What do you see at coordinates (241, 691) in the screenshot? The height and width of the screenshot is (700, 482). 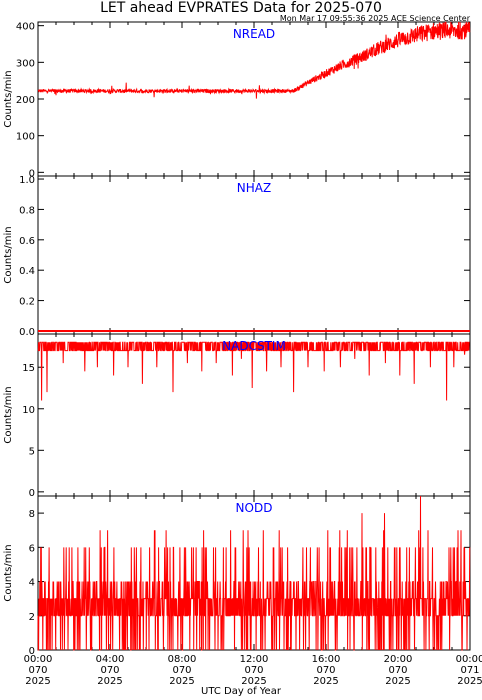 I see `x-axis-label: UTC Day of Year` at bounding box center [241, 691].